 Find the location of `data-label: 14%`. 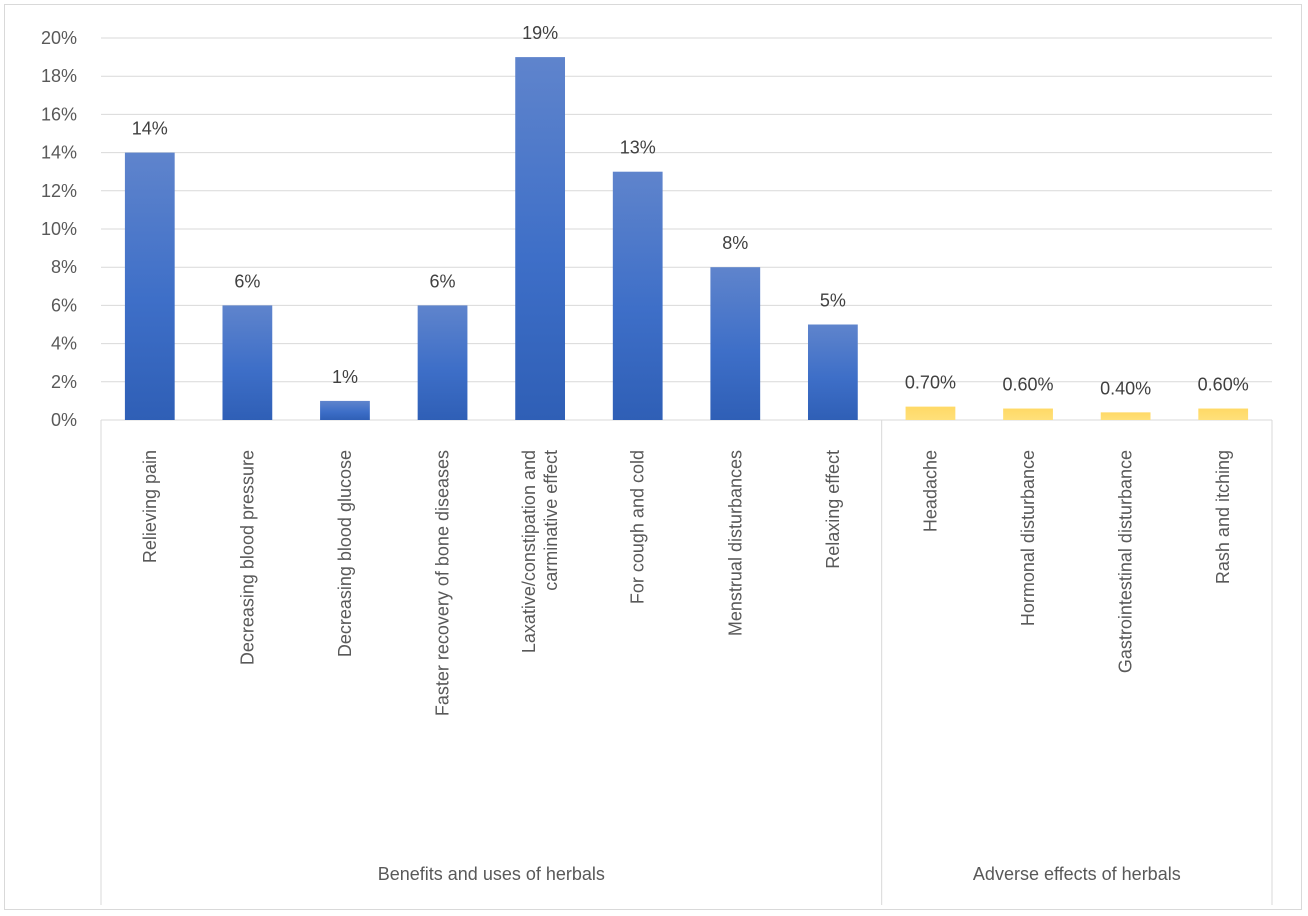

data-label: 14% is located at coordinates (150, 129).